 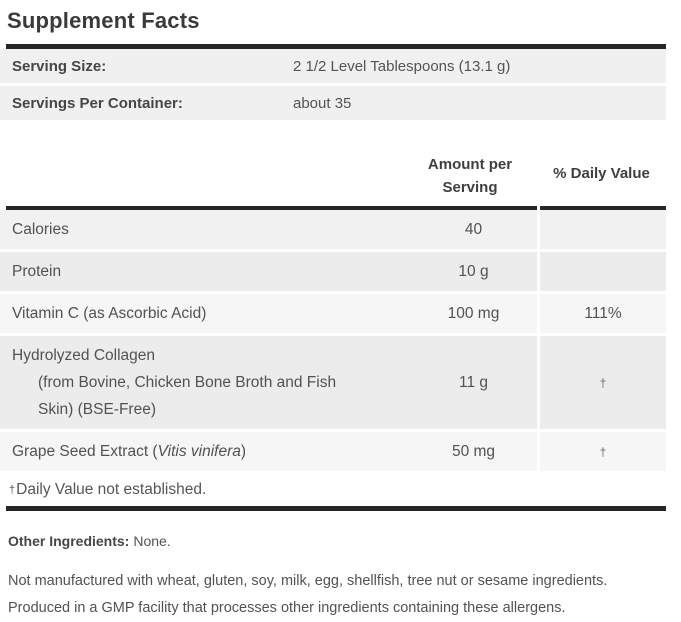 What do you see at coordinates (97, 103) in the screenshot?
I see `servings-per-container-label: Servings Per Container:` at bounding box center [97, 103].